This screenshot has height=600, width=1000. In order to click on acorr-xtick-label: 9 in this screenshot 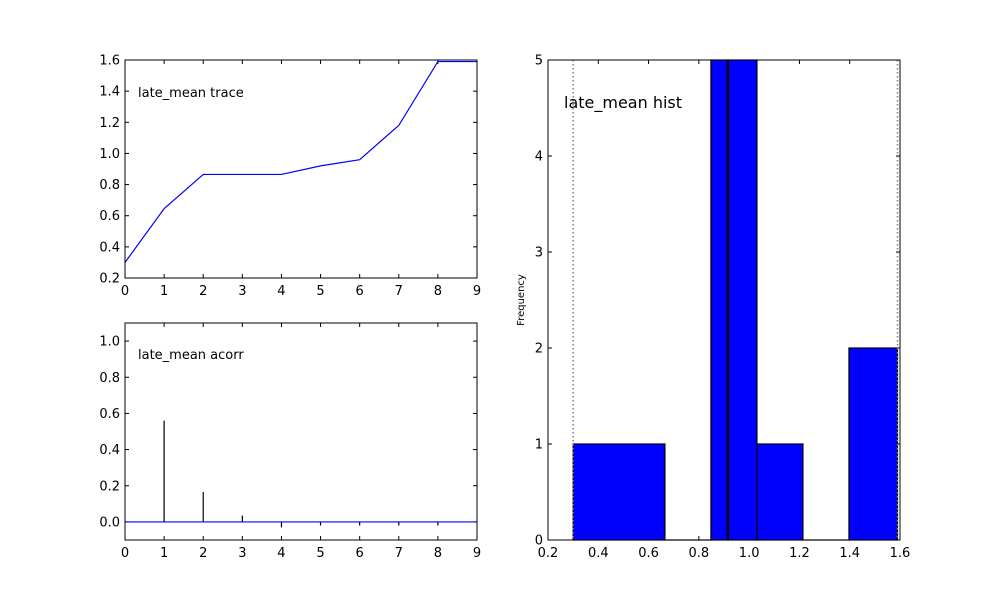, I will do `click(477, 553)`.